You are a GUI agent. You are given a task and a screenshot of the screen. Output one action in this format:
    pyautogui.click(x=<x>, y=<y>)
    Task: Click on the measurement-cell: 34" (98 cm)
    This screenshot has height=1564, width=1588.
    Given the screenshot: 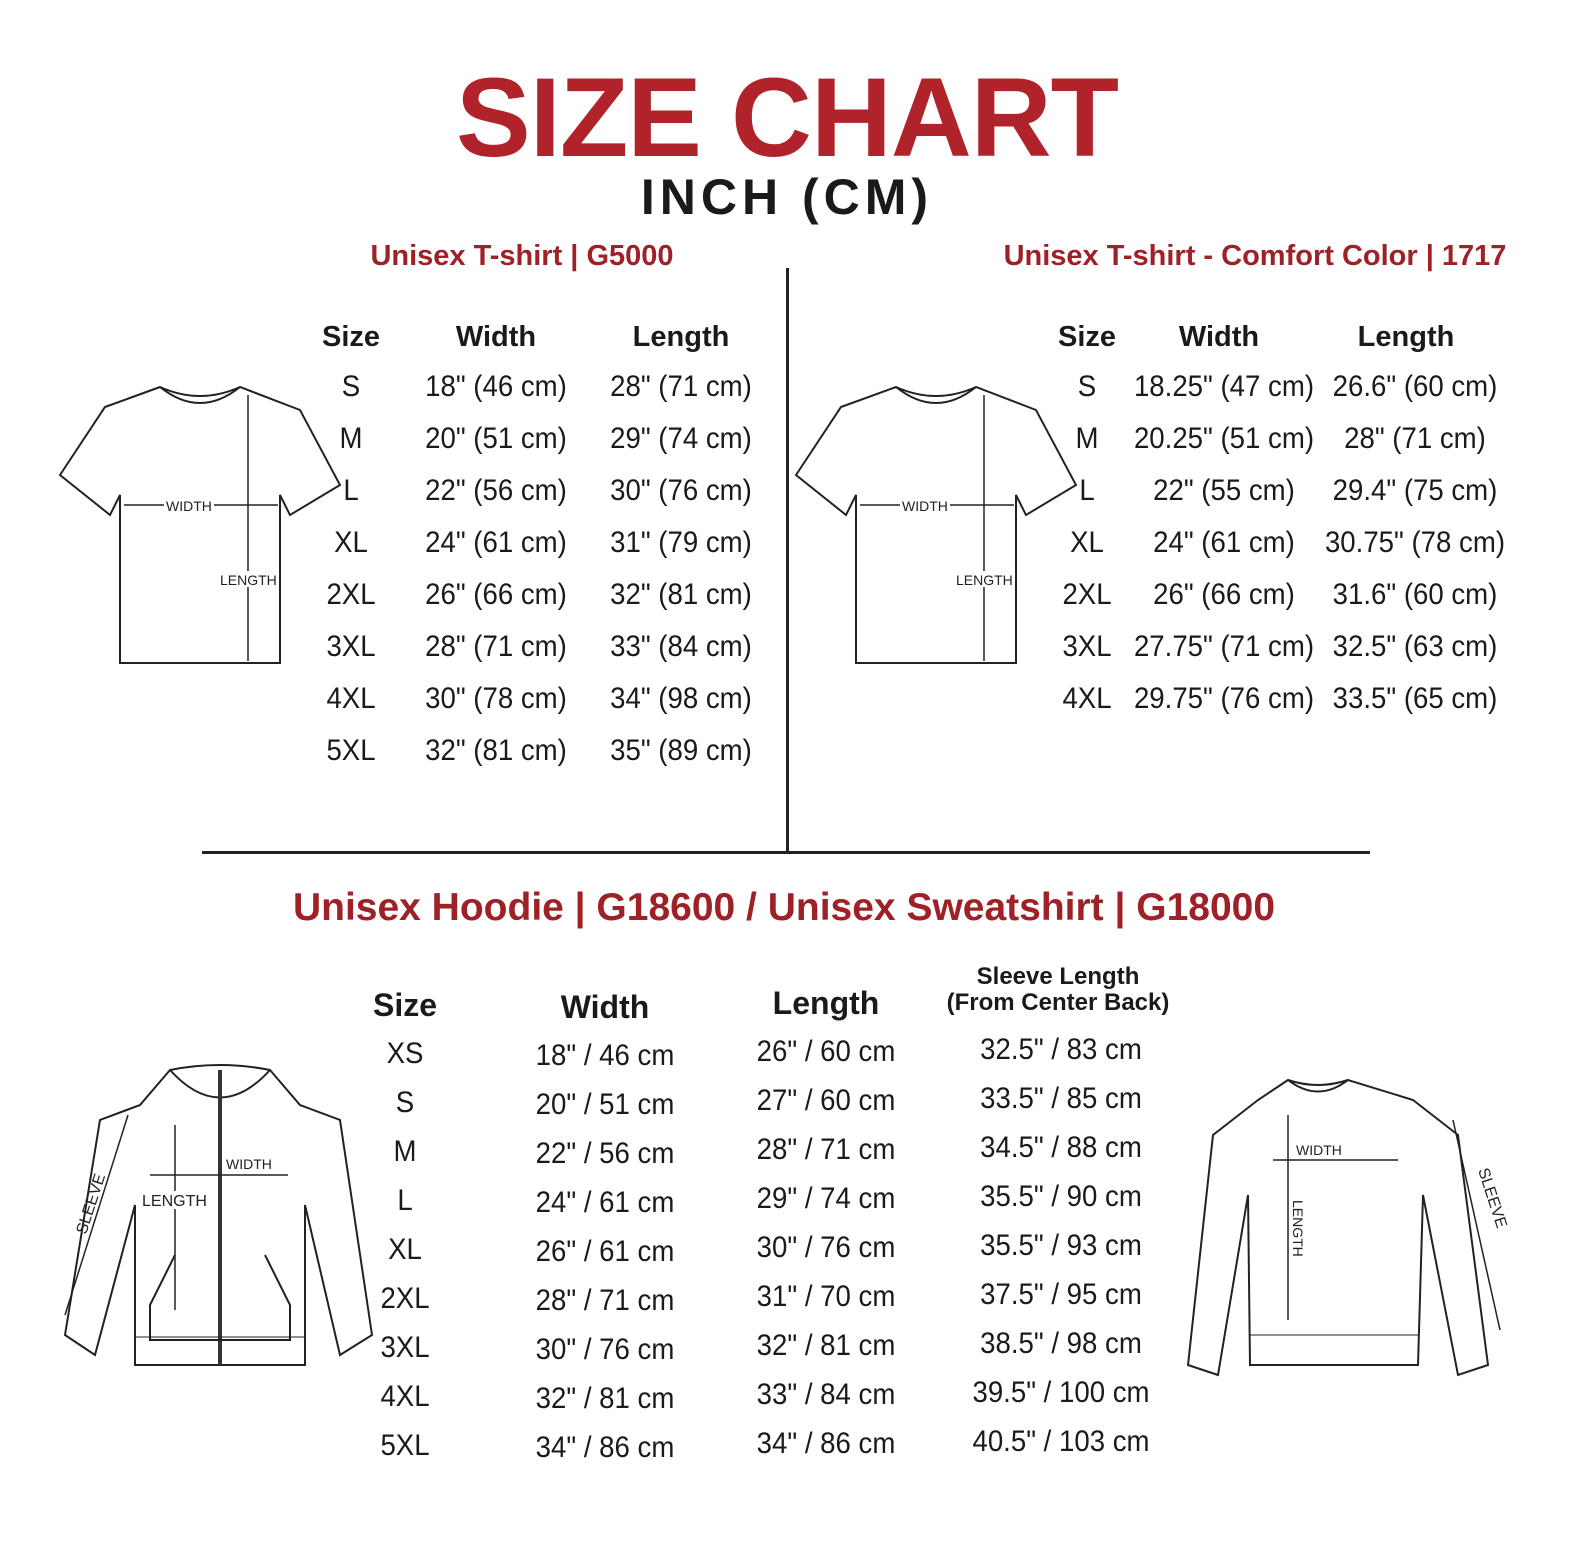 What is the action you would take?
    pyautogui.click(x=681, y=698)
    